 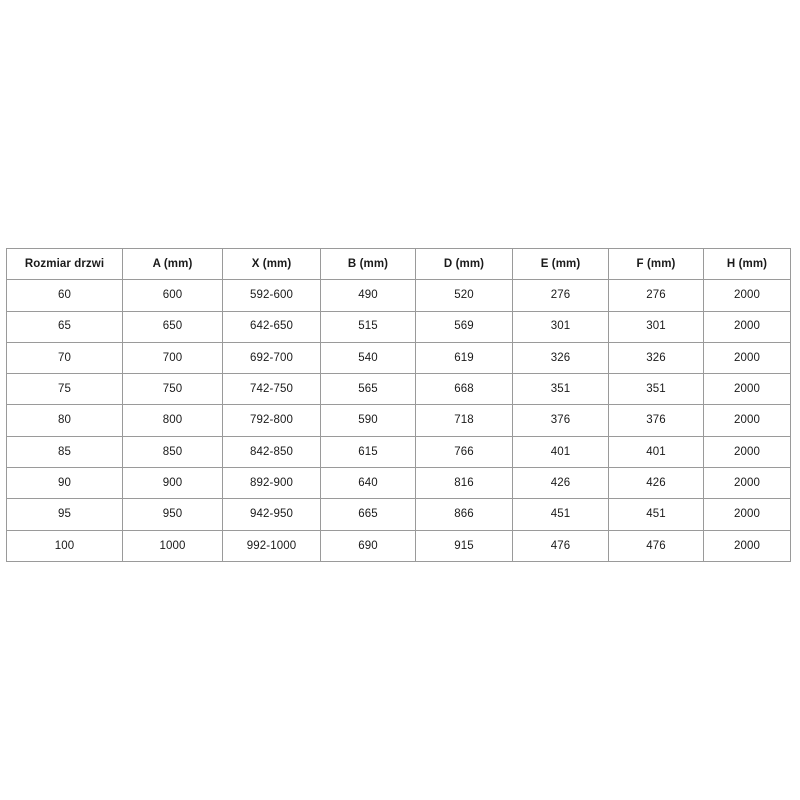 What do you see at coordinates (368, 514) in the screenshot?
I see `table-cell: 665` at bounding box center [368, 514].